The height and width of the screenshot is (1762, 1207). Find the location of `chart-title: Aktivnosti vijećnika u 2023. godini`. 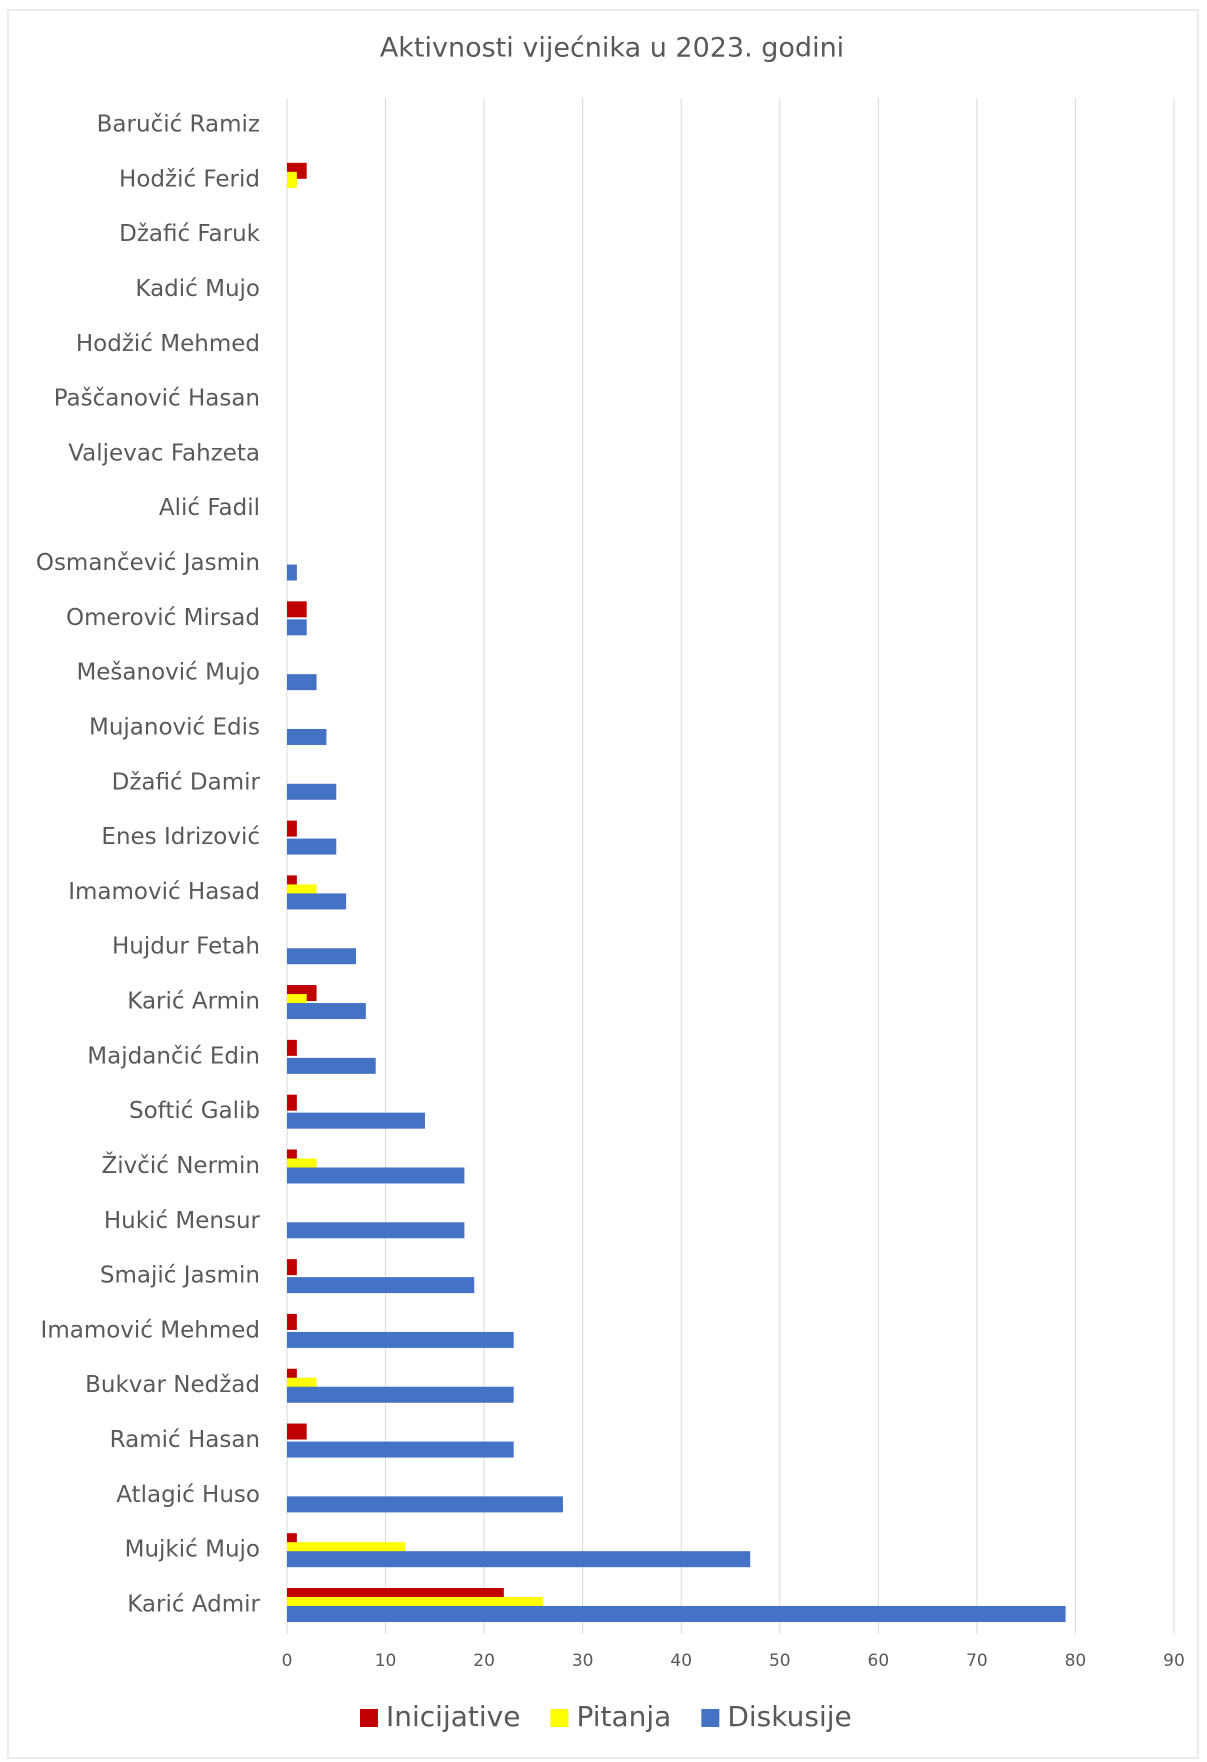

chart-title: Aktivnosti vijećnika u 2023. godini is located at coordinates (612, 48).